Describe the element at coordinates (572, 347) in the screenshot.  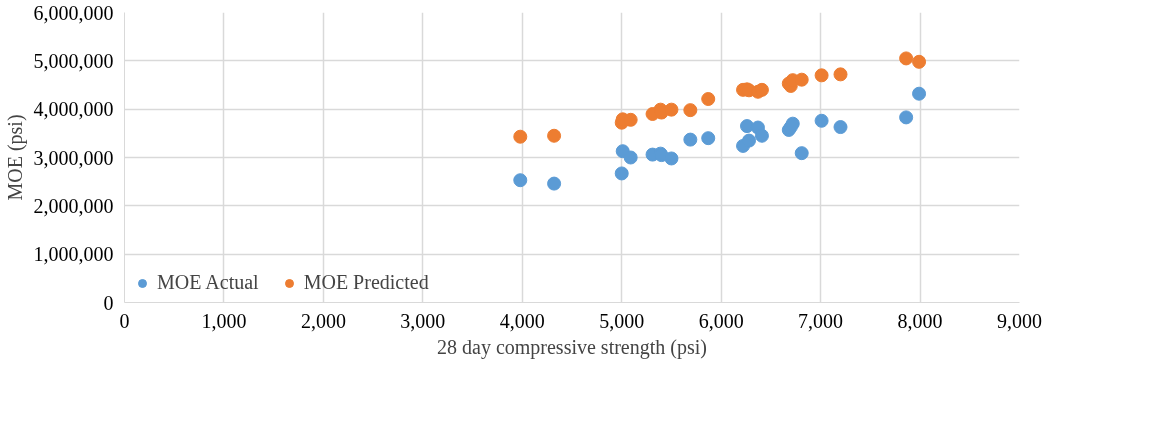
I see `x-axis-title: 28 day compressive strength (psi)` at that location.